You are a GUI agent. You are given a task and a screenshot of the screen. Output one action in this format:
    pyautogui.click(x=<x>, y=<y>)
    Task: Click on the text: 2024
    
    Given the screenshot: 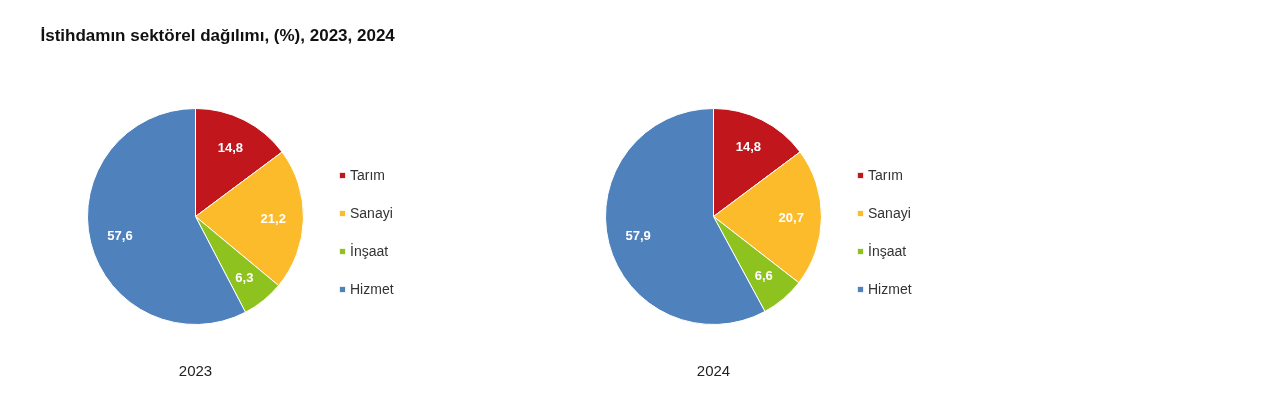 What is the action you would take?
    pyautogui.click(x=713, y=370)
    